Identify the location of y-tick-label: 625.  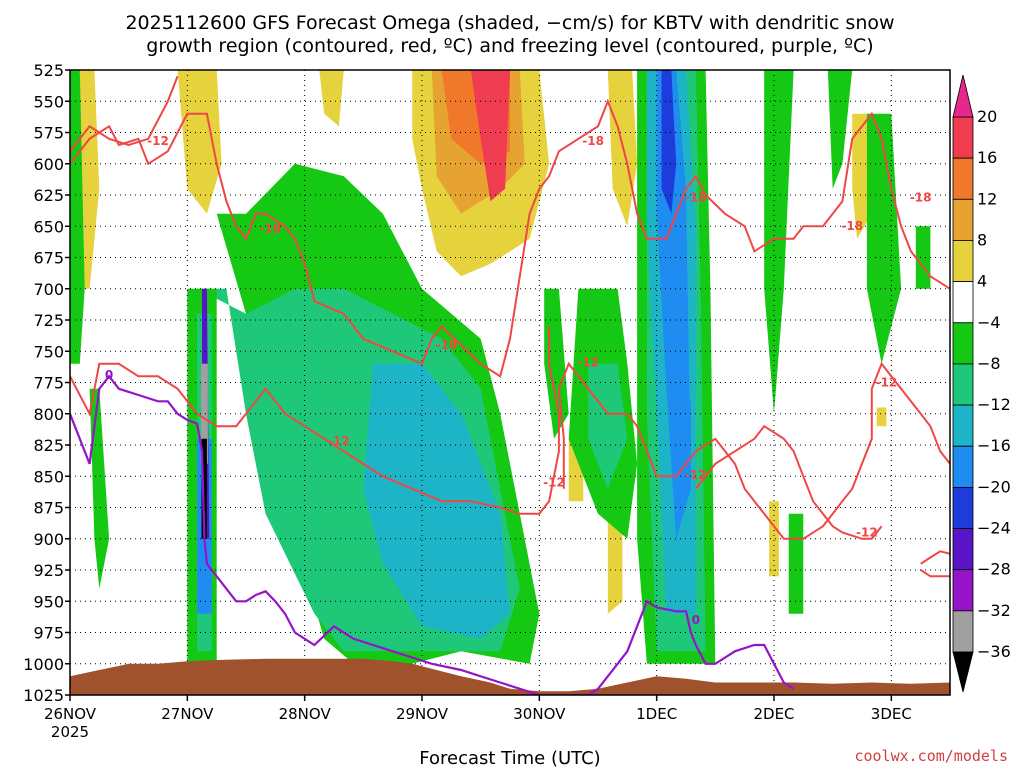
(48, 195).